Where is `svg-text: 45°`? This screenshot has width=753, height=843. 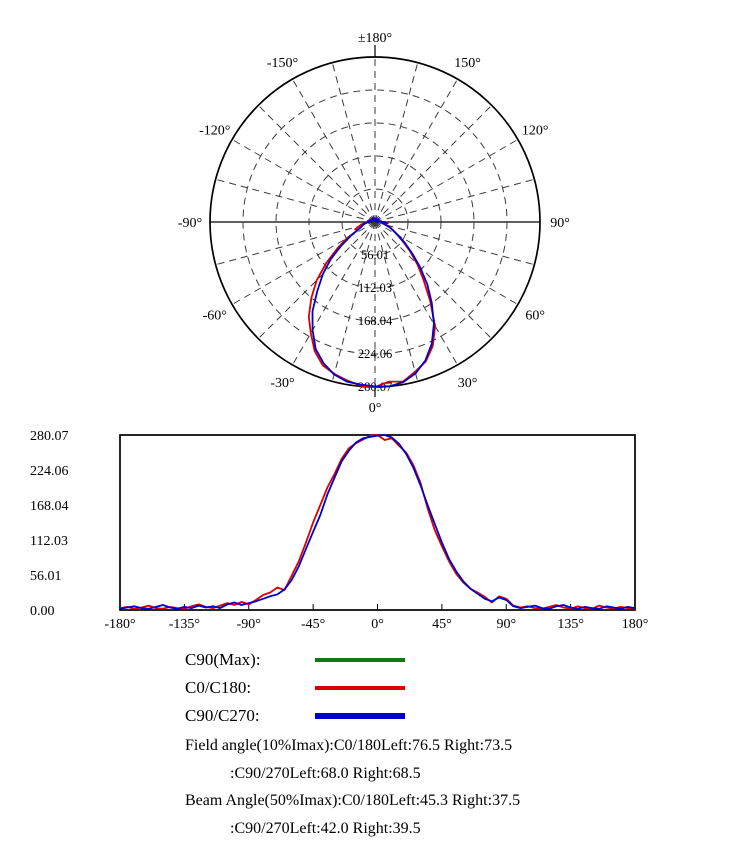 svg-text: 45° is located at coordinates (442, 624).